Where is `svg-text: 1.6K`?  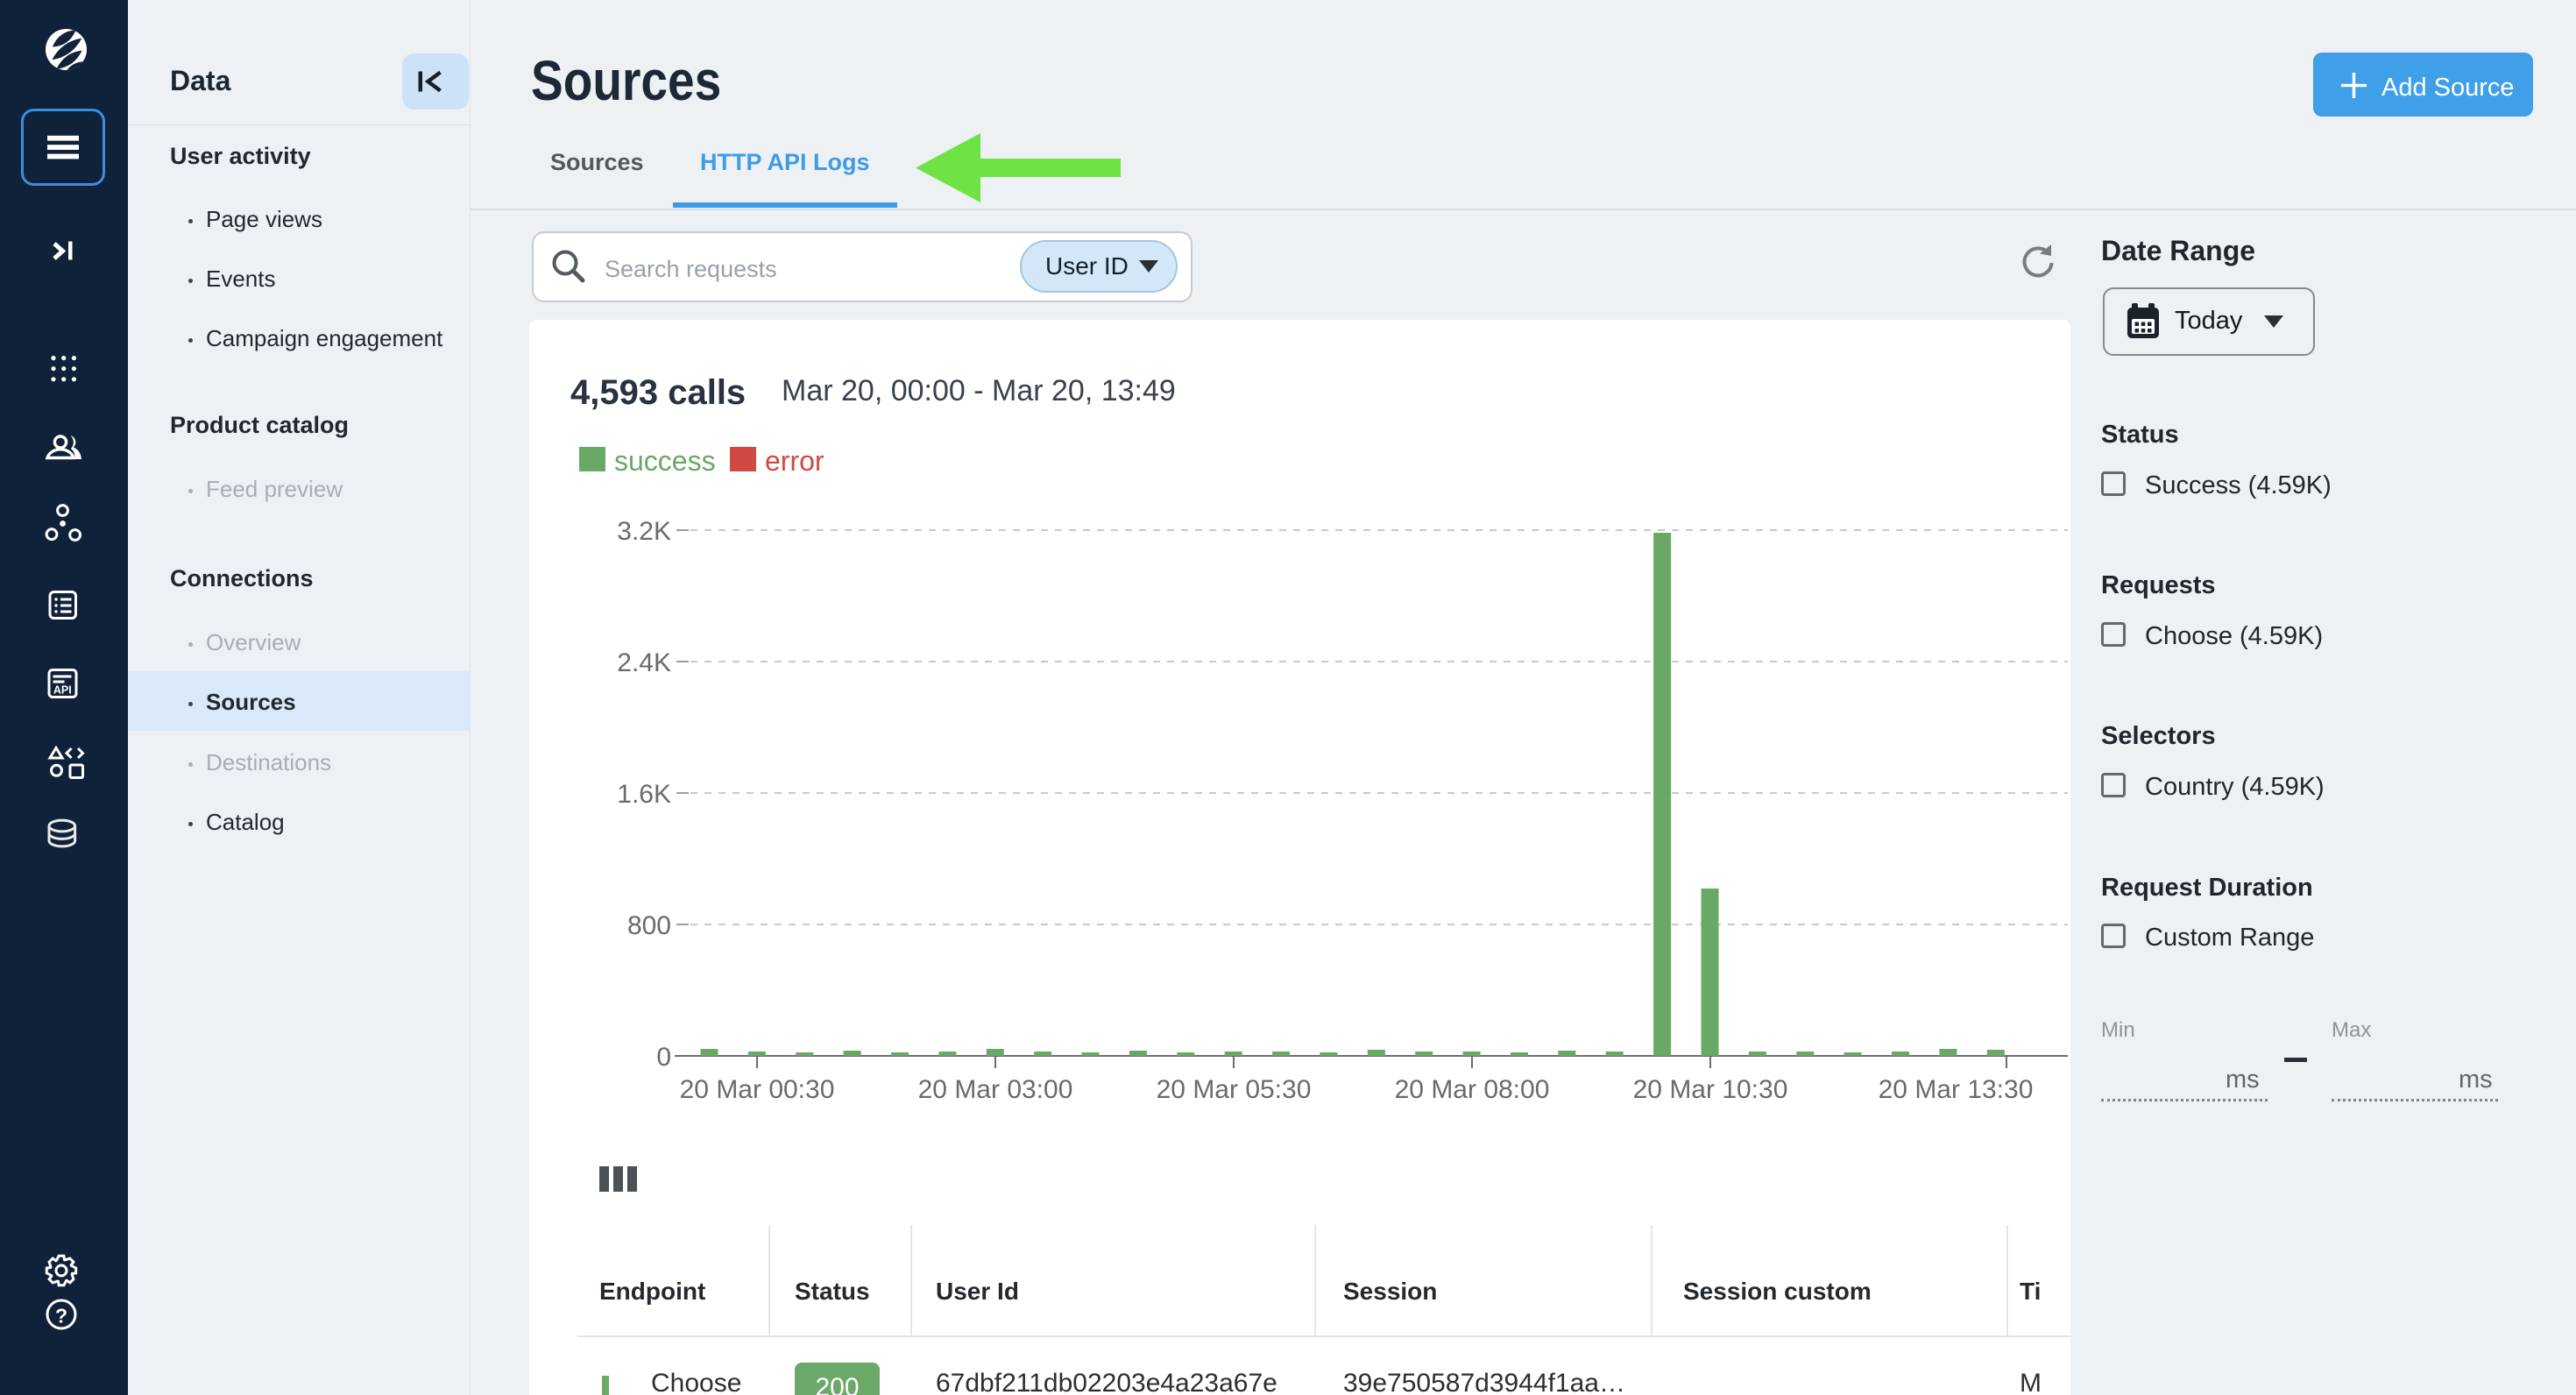
svg-text: 1.6K is located at coordinates (644, 794).